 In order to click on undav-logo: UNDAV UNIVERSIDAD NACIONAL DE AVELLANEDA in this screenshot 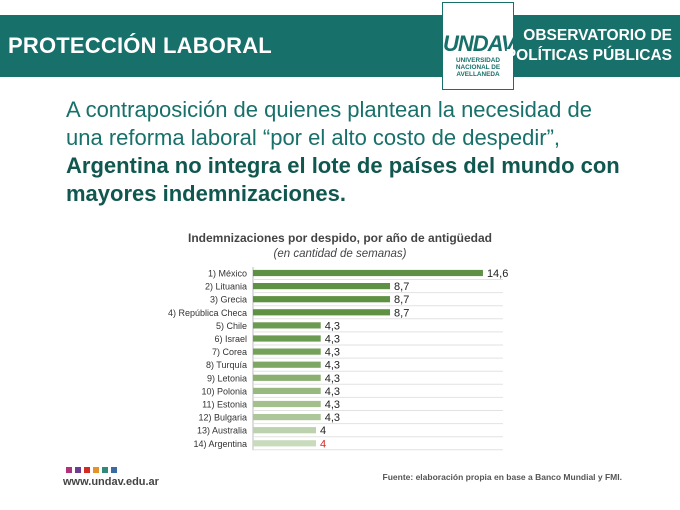, I will do `click(479, 46)`.